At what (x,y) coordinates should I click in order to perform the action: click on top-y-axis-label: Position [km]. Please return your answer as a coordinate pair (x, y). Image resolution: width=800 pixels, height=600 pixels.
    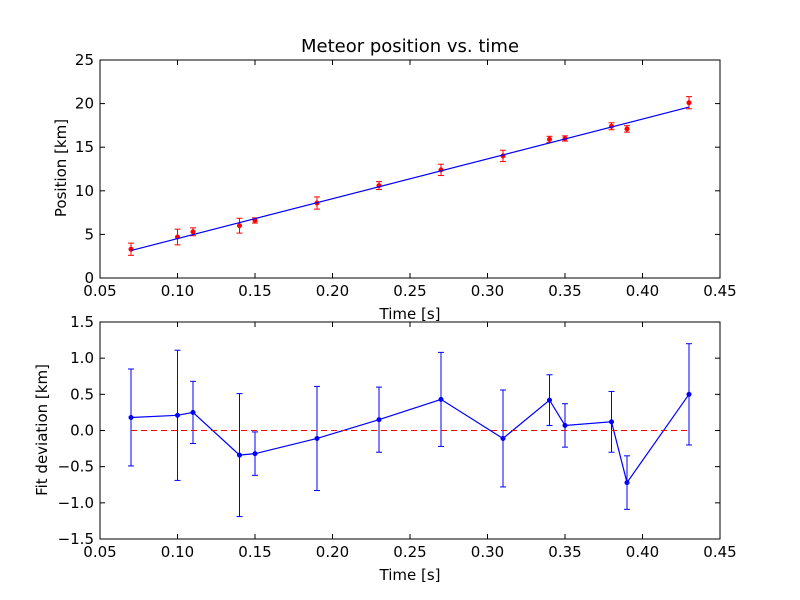
    Looking at the image, I should click on (61, 168).